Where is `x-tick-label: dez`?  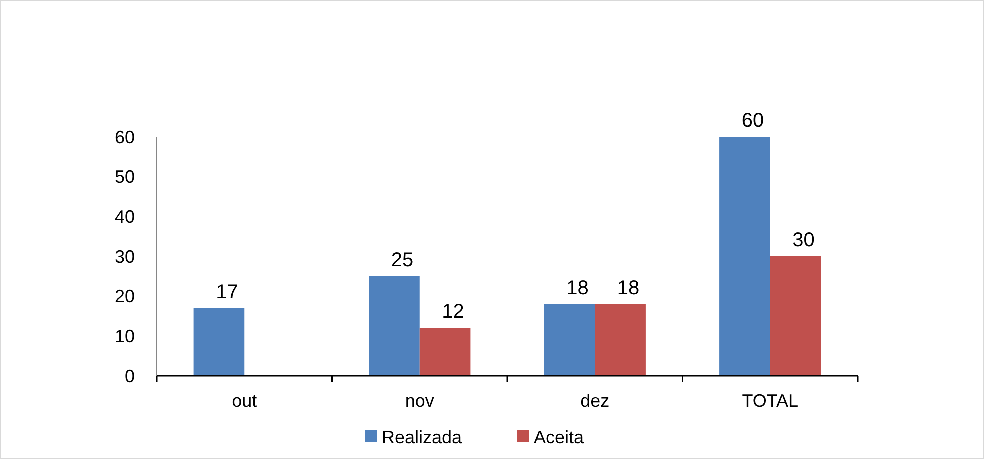
x-tick-label: dez is located at coordinates (595, 401).